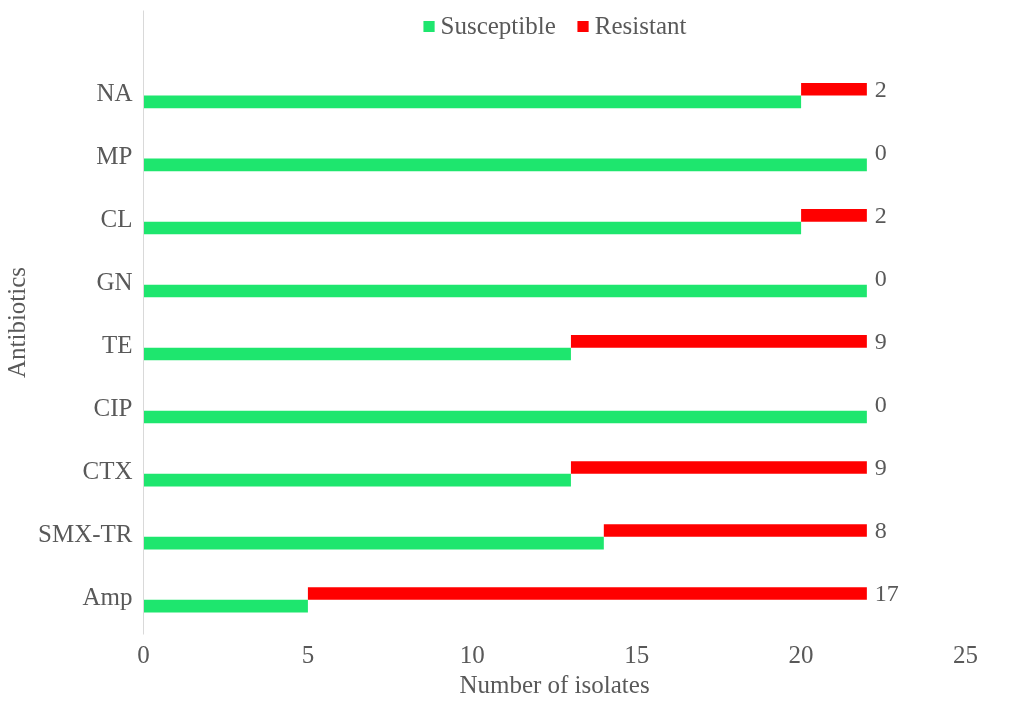 This screenshot has width=1017, height=715. I want to click on legend-label: Resistant, so click(640, 26).